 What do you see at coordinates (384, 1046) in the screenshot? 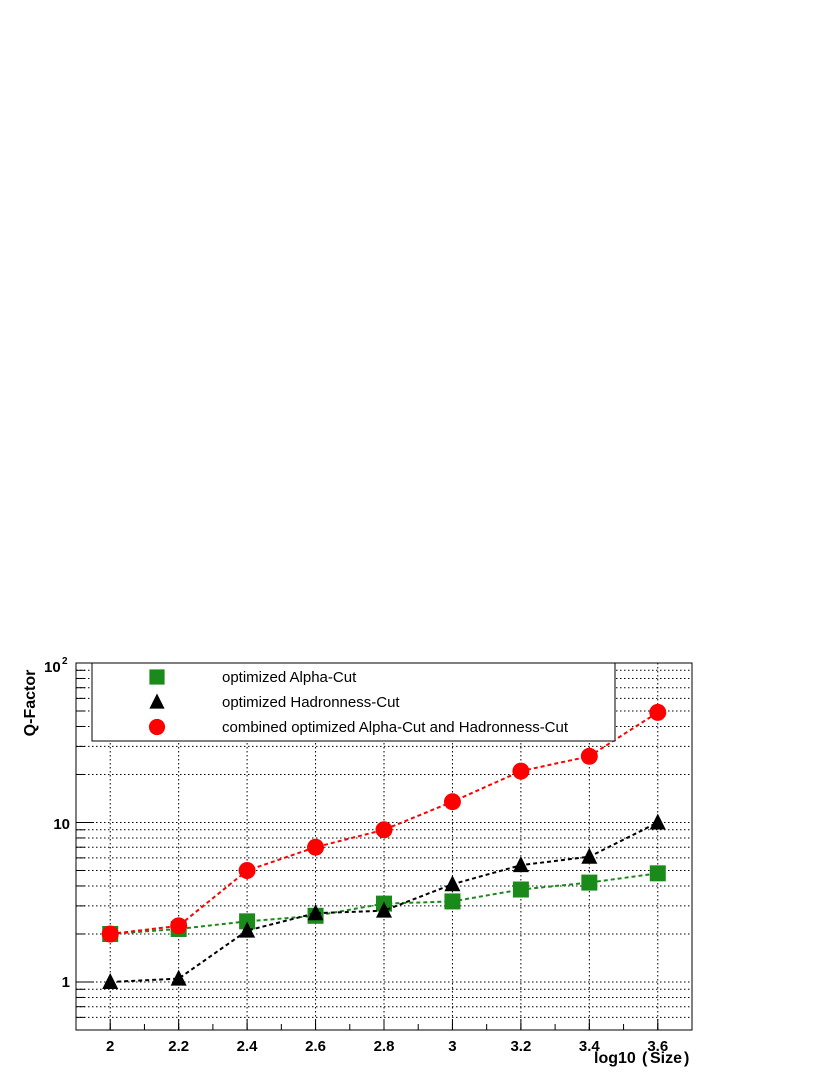
I see `x-tick-label: 2.8` at bounding box center [384, 1046].